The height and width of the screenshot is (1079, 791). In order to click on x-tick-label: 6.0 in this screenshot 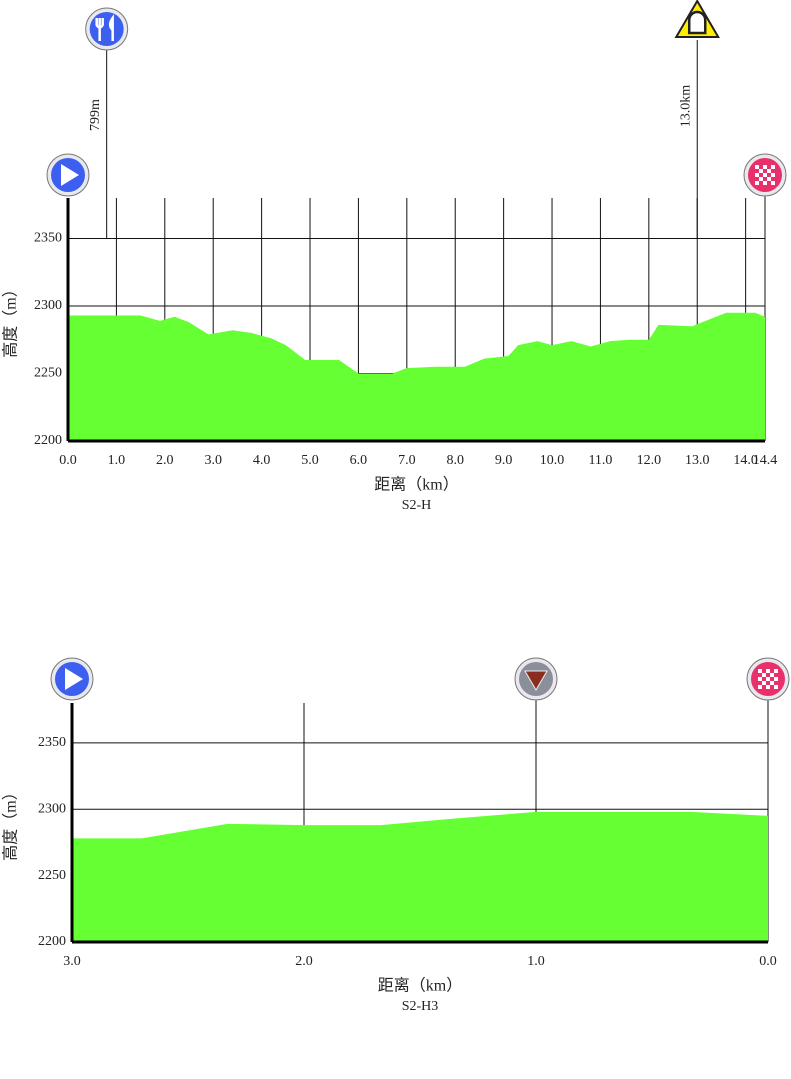, I will do `click(359, 460)`.